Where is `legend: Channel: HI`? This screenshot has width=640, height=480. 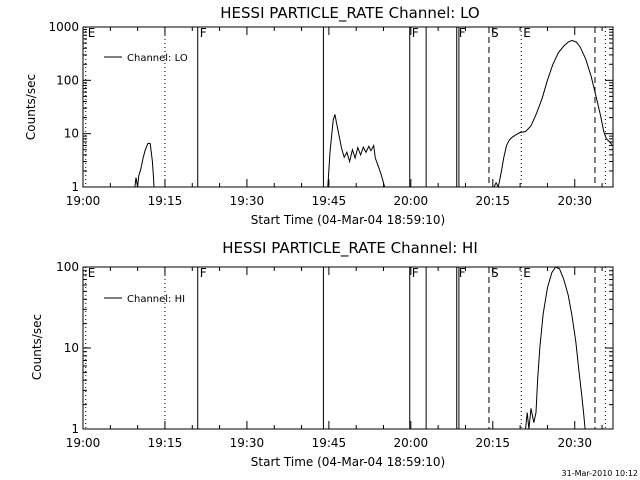 legend: Channel: HI is located at coordinates (144, 299).